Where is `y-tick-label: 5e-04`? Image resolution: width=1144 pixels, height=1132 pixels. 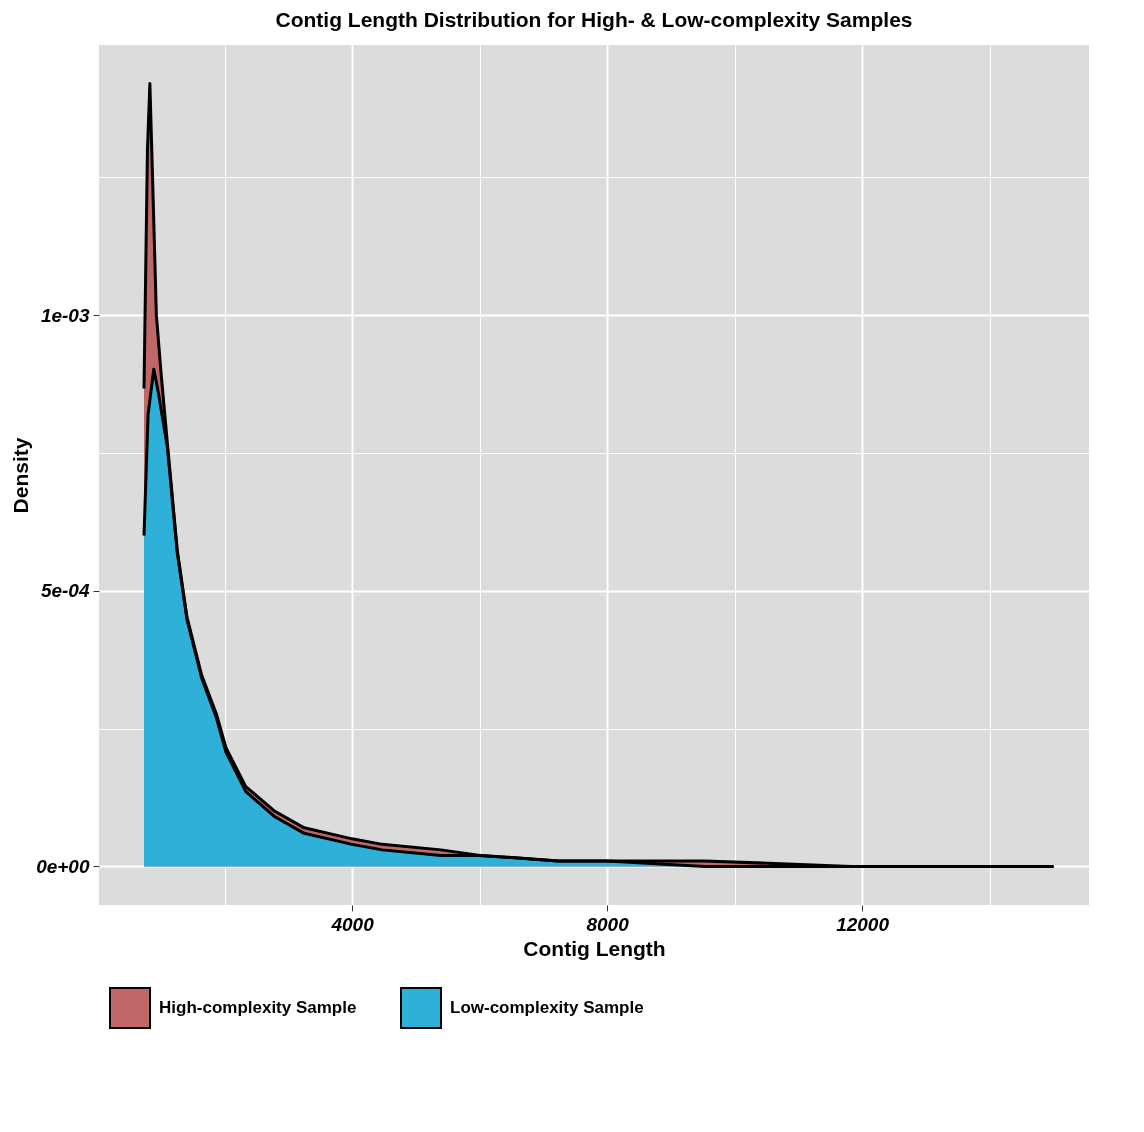
y-tick-label: 5e-04 is located at coordinates (65, 591).